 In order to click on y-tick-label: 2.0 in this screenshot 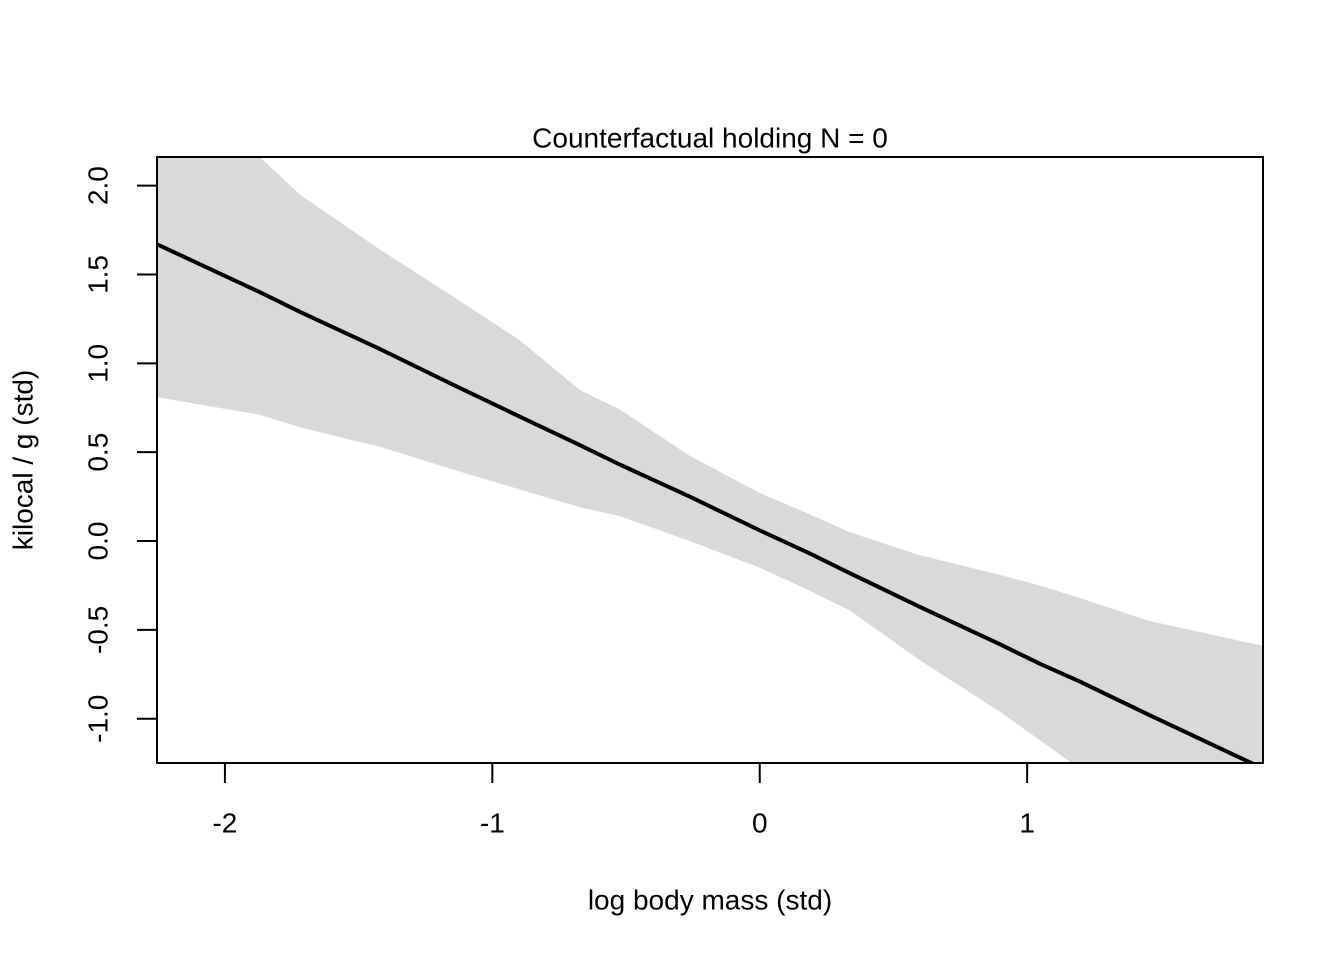, I will do `click(97, 185)`.